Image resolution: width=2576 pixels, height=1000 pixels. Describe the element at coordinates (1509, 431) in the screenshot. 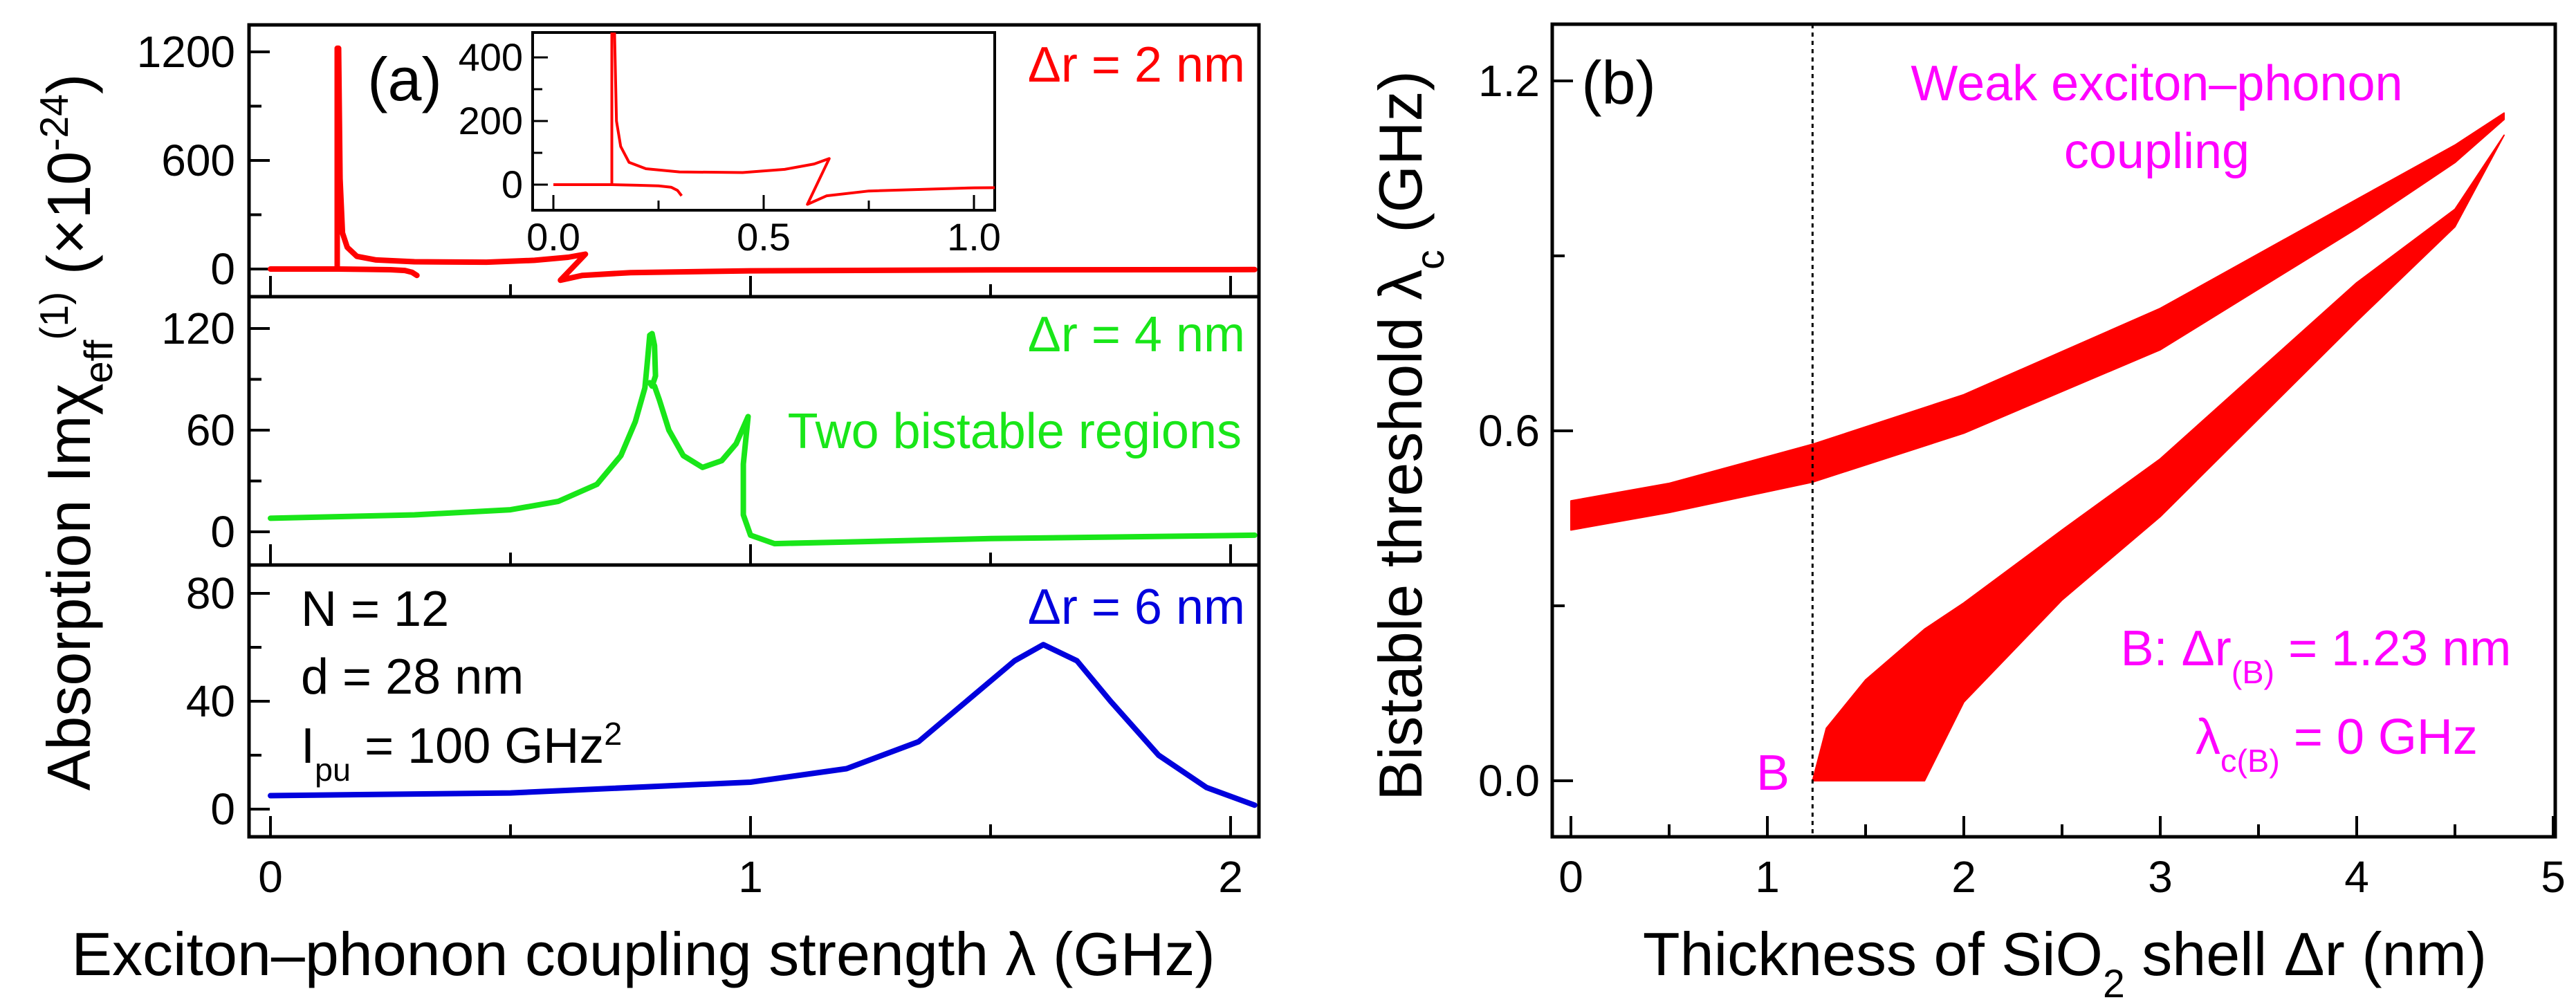

I see `y-tick-label: 0.6` at that location.